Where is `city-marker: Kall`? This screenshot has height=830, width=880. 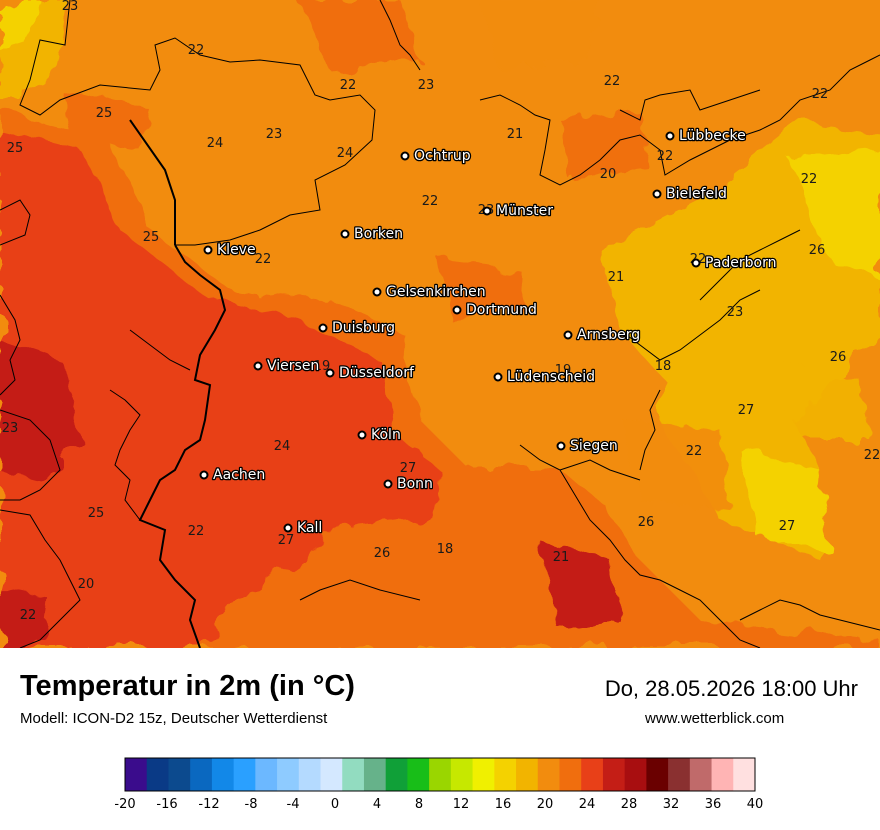
city-marker: Kall is located at coordinates (303, 528).